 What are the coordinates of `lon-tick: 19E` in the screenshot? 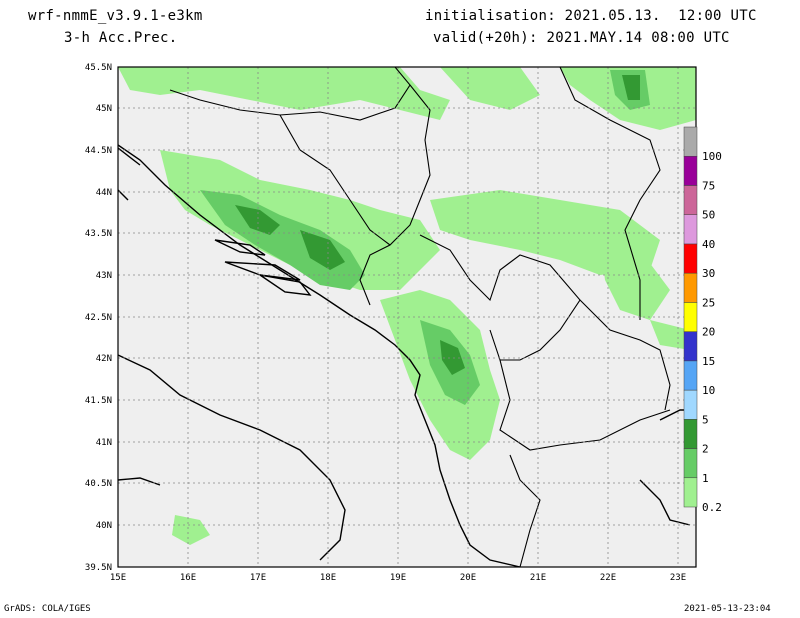 It's located at (398, 578).